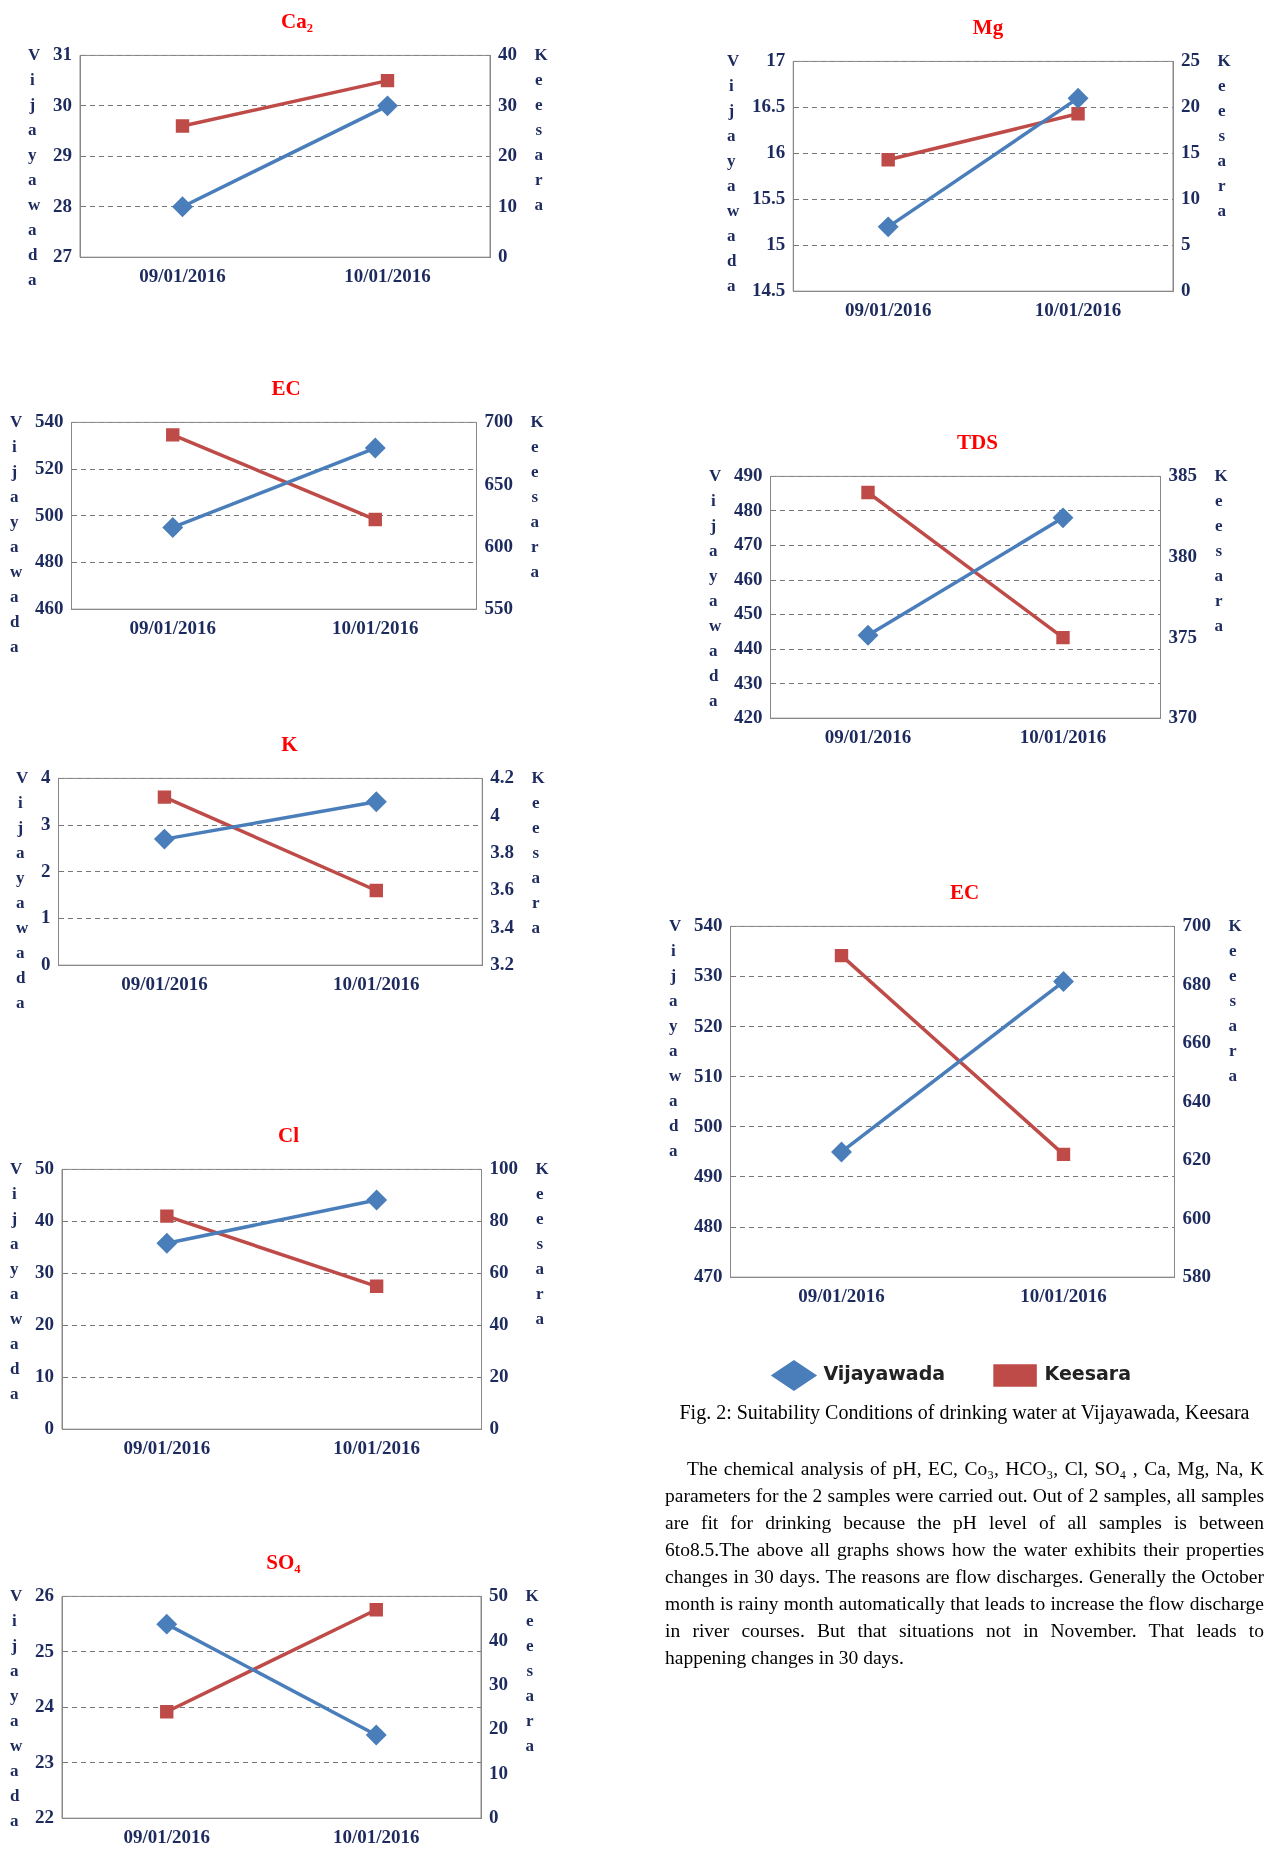 The height and width of the screenshot is (1859, 1264). I want to click on y-tick-label: 22, so click(44, 1817).